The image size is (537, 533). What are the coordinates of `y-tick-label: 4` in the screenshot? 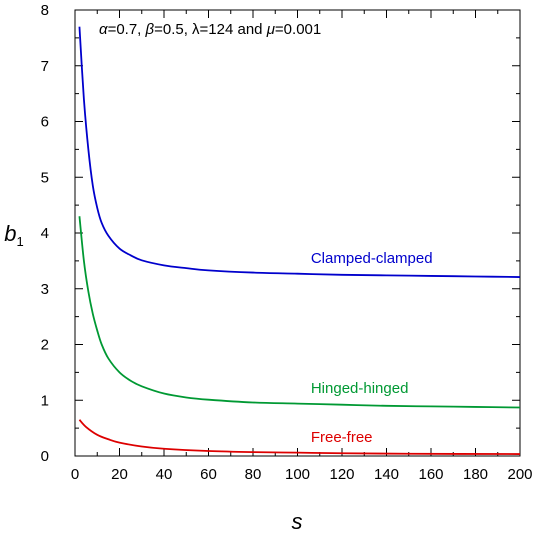 It's located at (45, 233).